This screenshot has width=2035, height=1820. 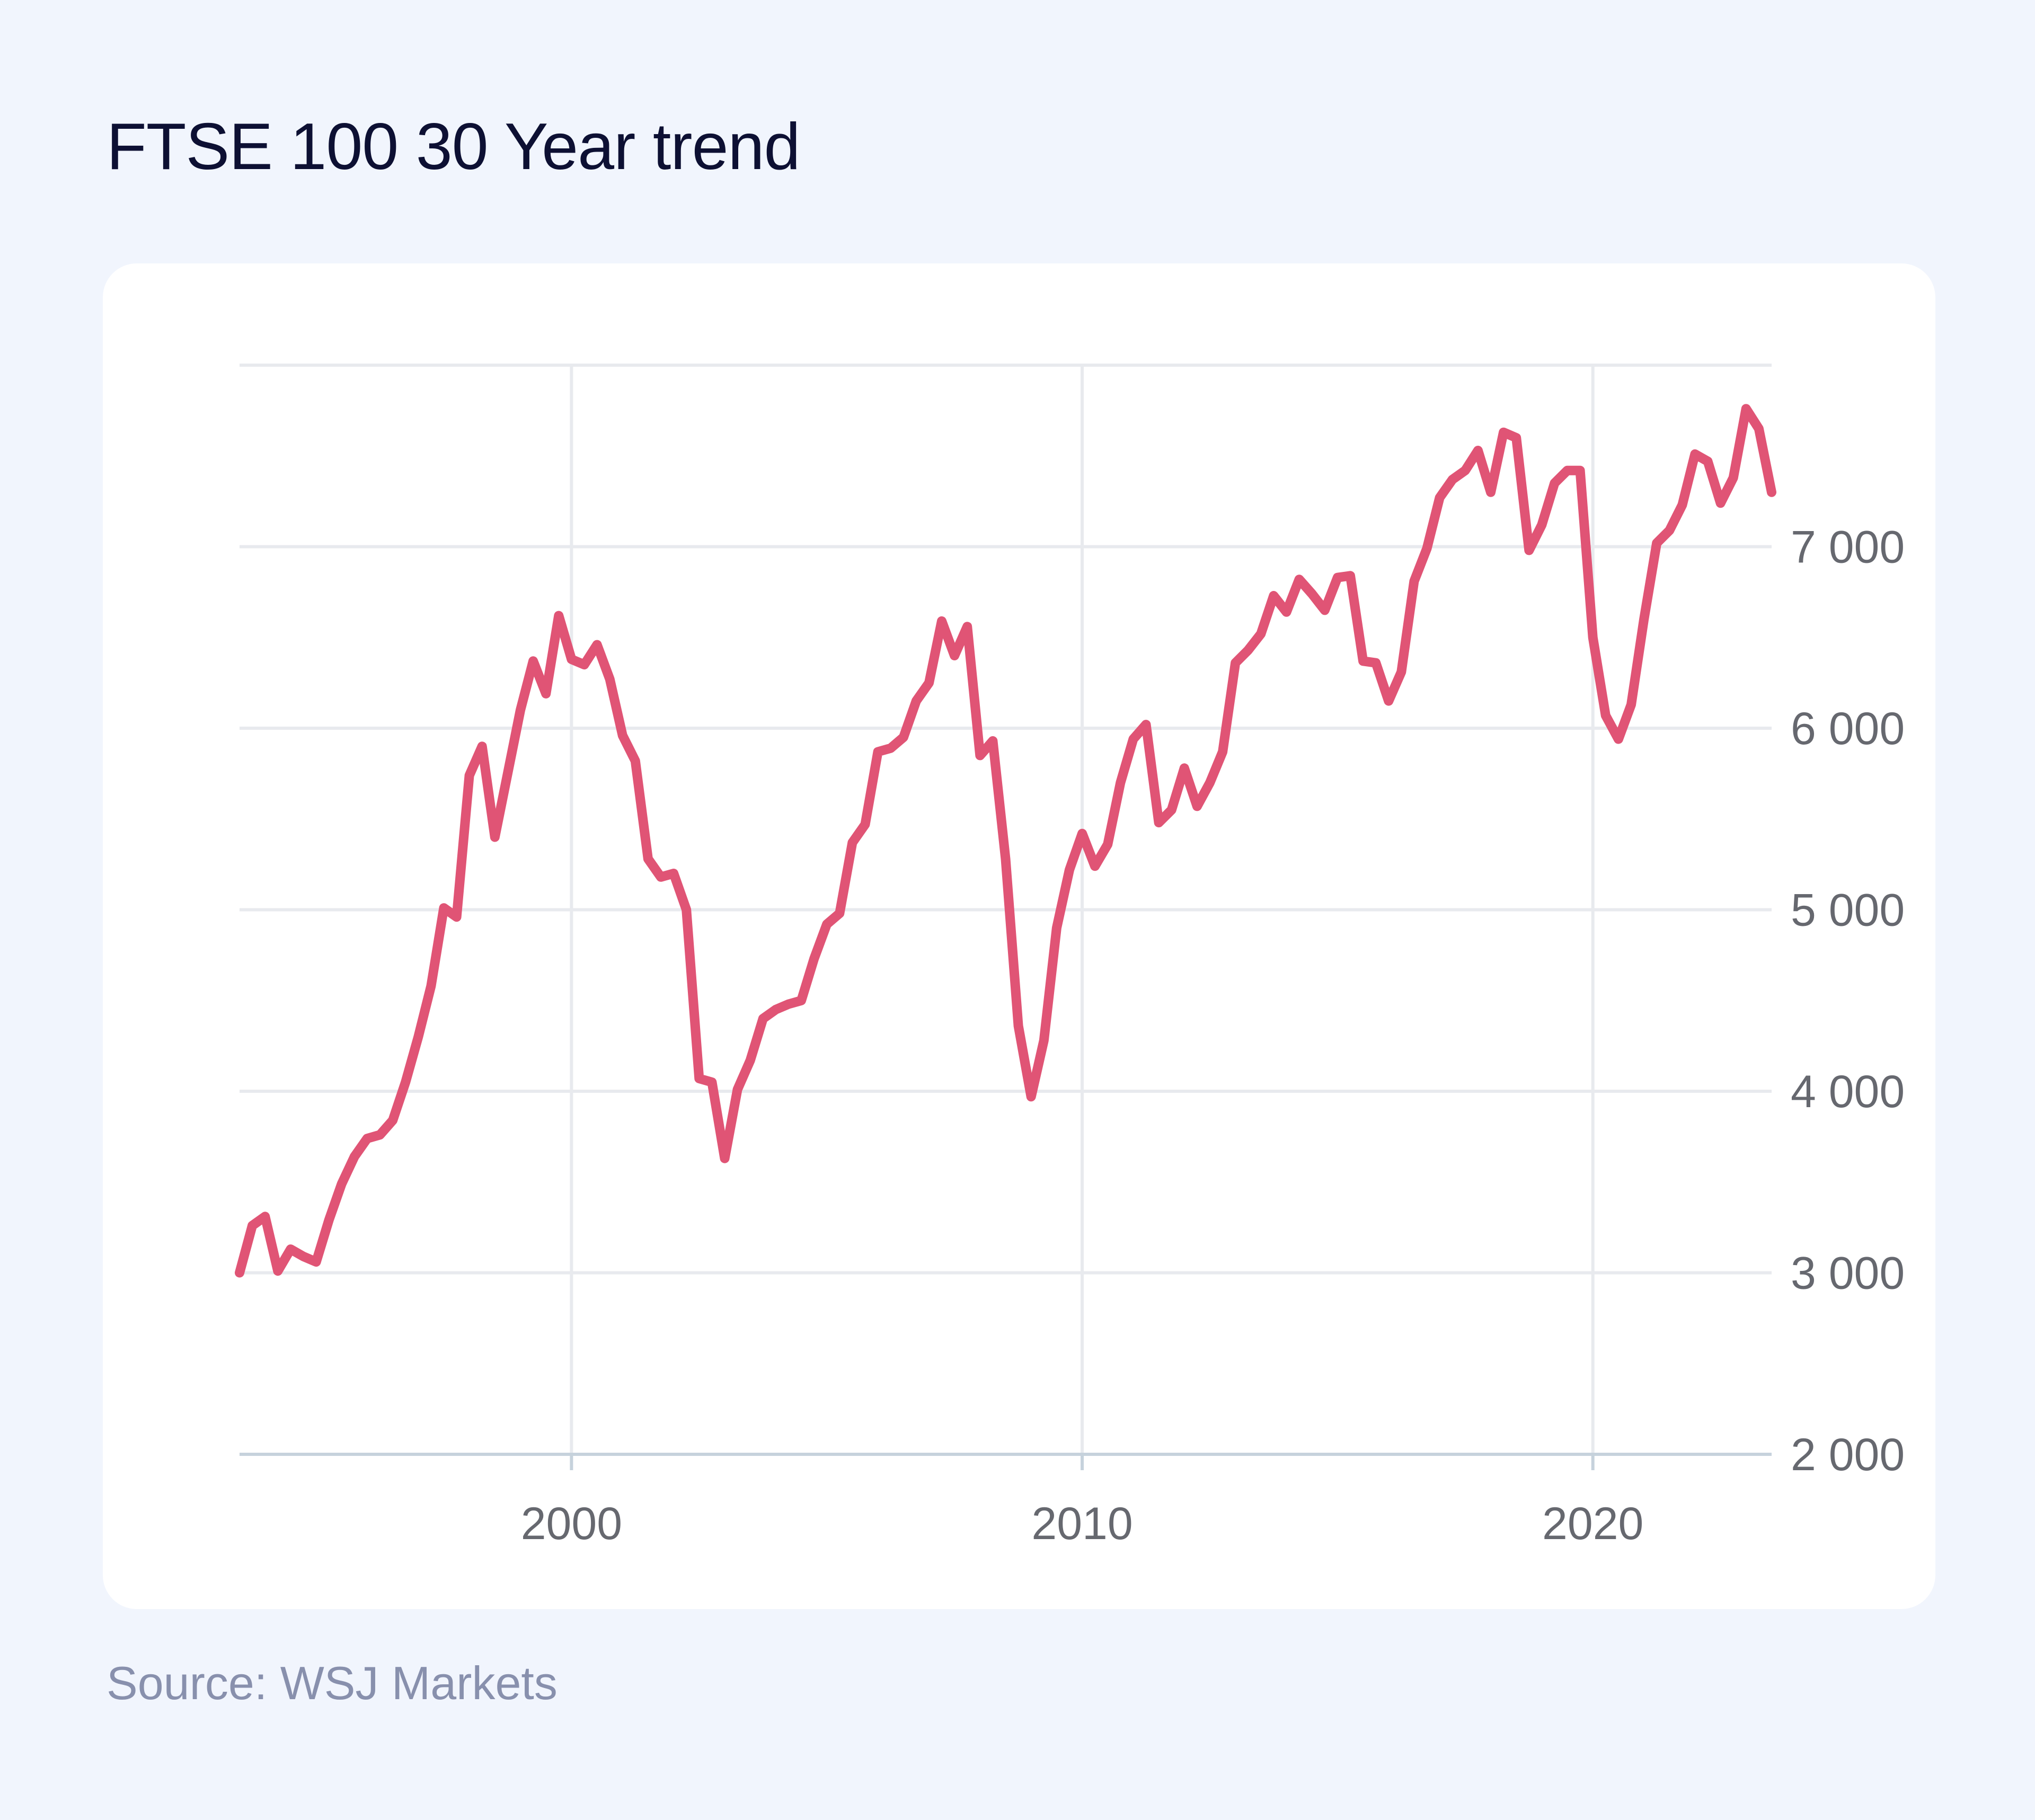 What do you see at coordinates (571, 1524) in the screenshot?
I see `x-tick-label: 2000` at bounding box center [571, 1524].